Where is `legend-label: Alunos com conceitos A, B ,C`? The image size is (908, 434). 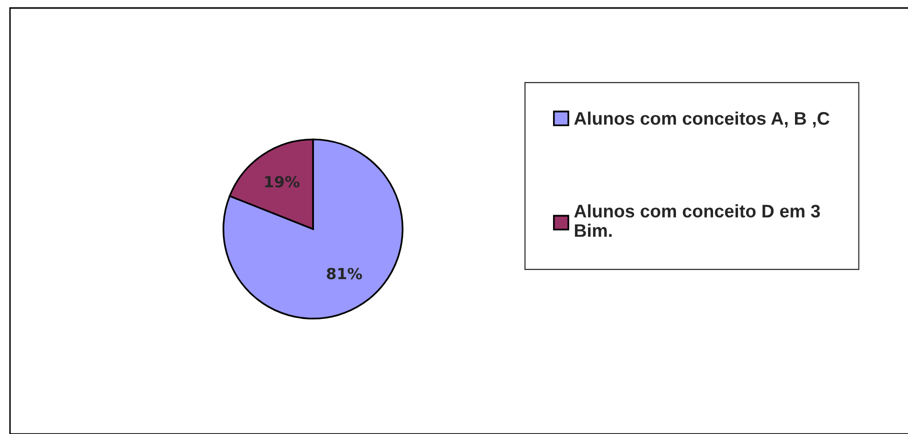 legend-label: Alunos com conceitos A, B ,C is located at coordinates (702, 120).